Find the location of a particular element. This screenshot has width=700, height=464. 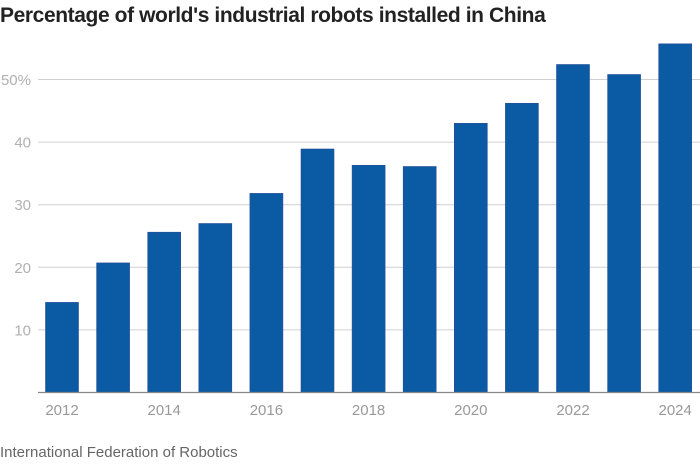

y-axis-ticks: 10 20 30 40 50% is located at coordinates (16, 205).